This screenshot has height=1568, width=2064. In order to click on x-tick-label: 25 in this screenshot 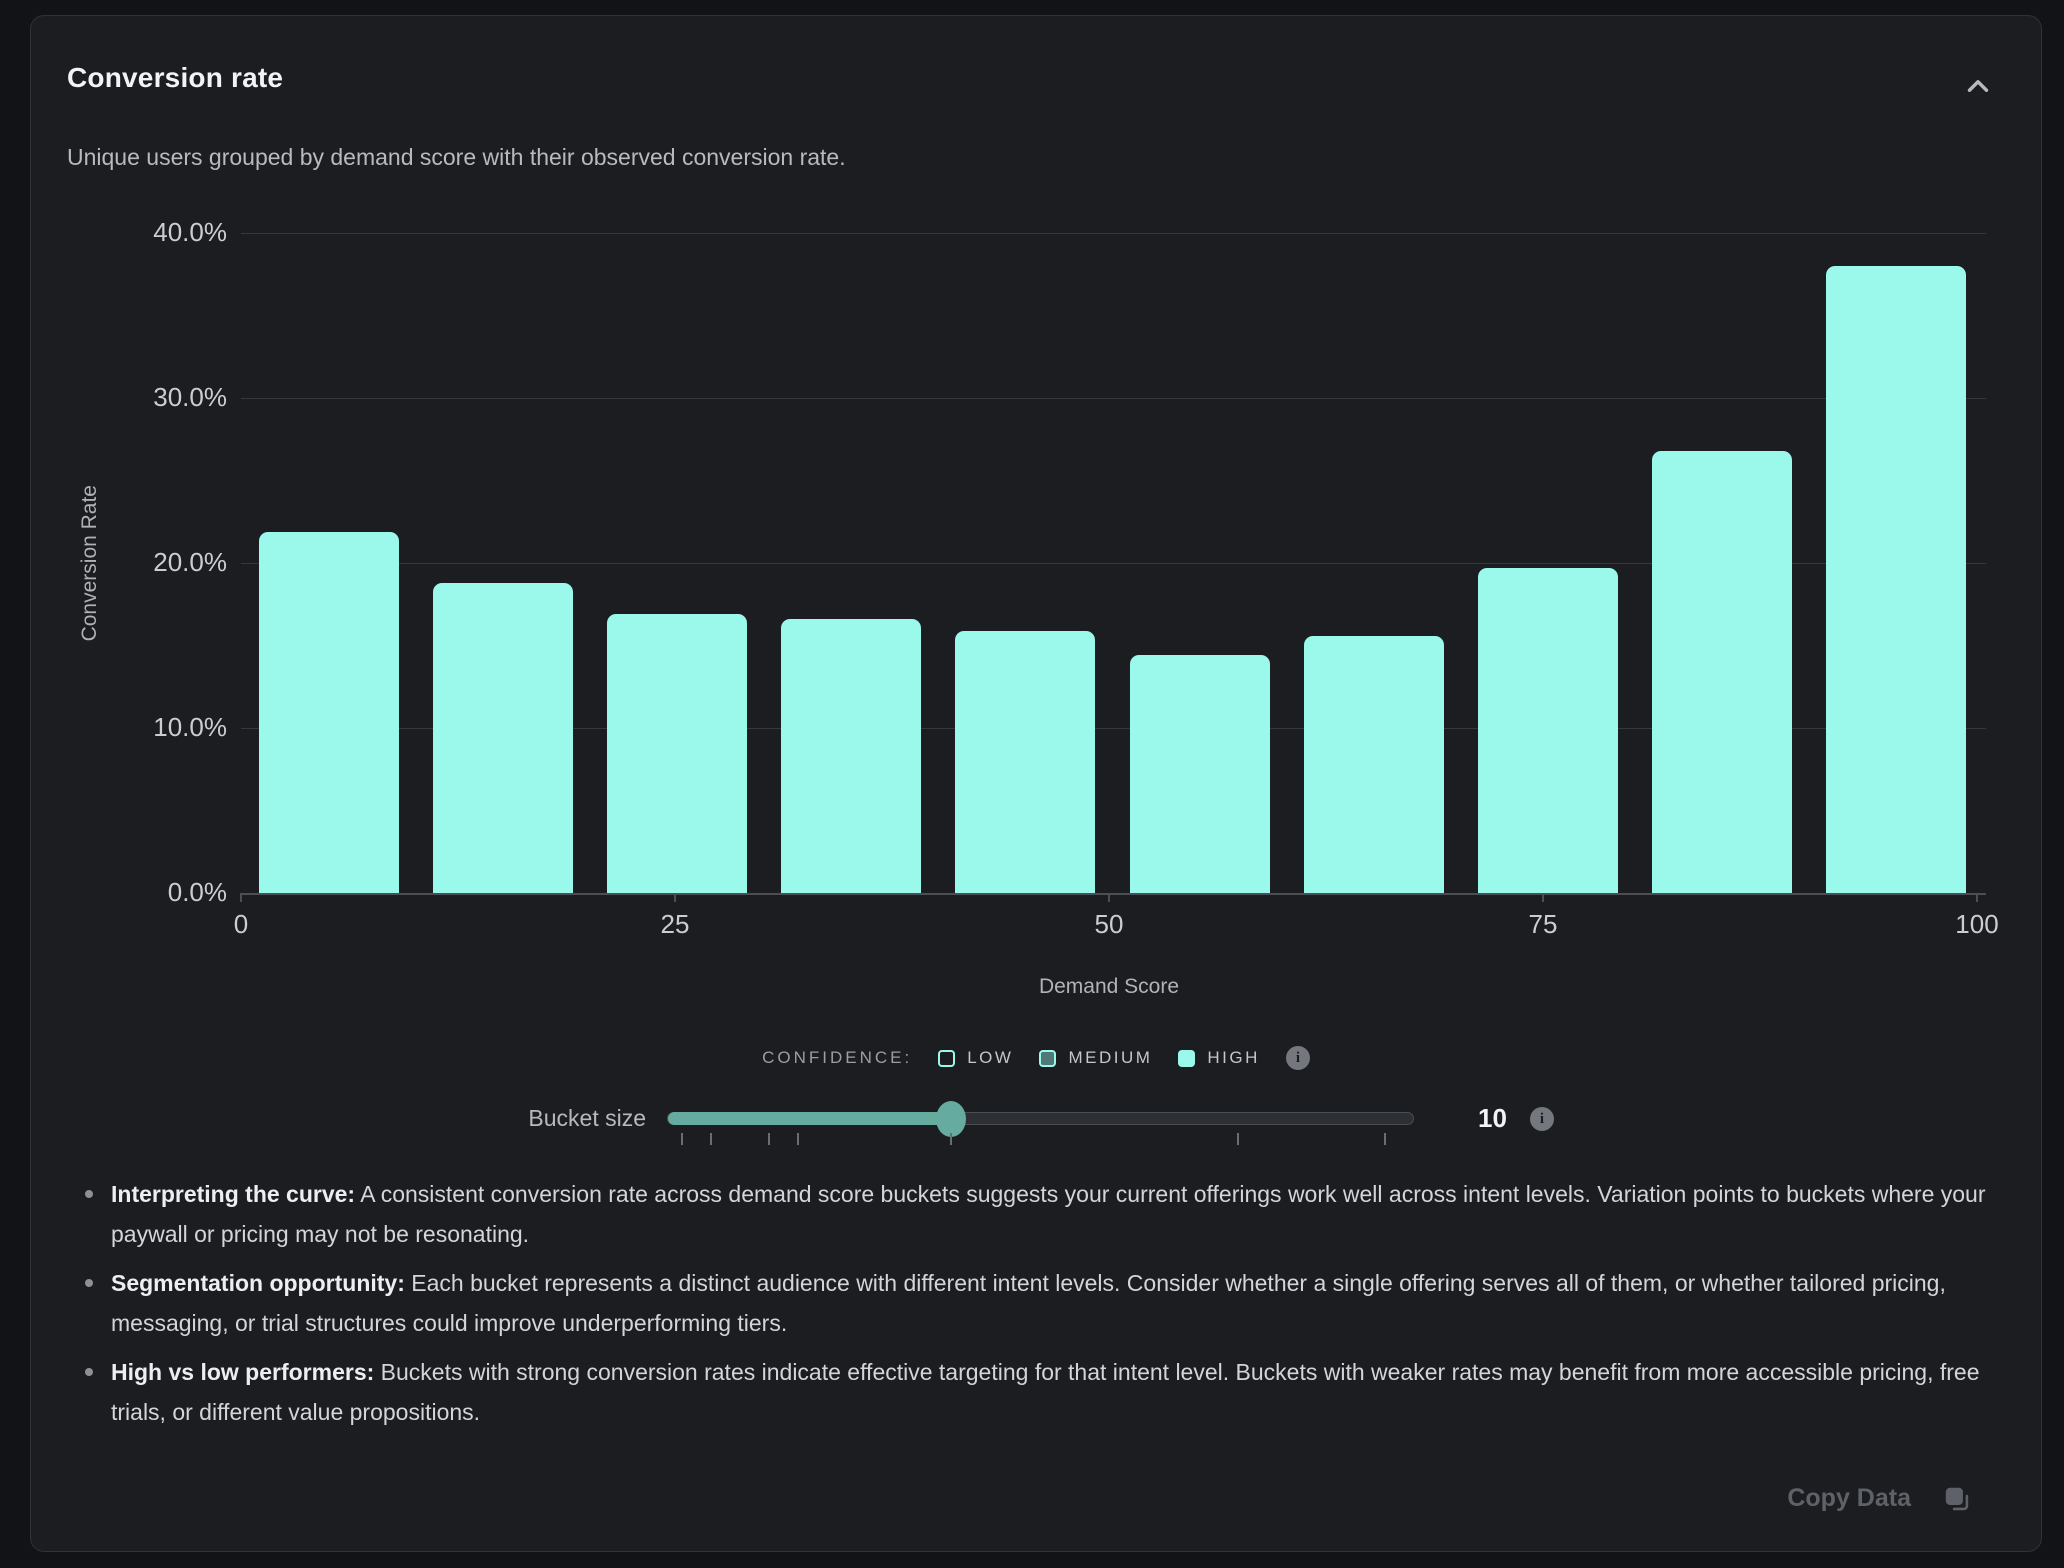, I will do `click(675, 924)`.